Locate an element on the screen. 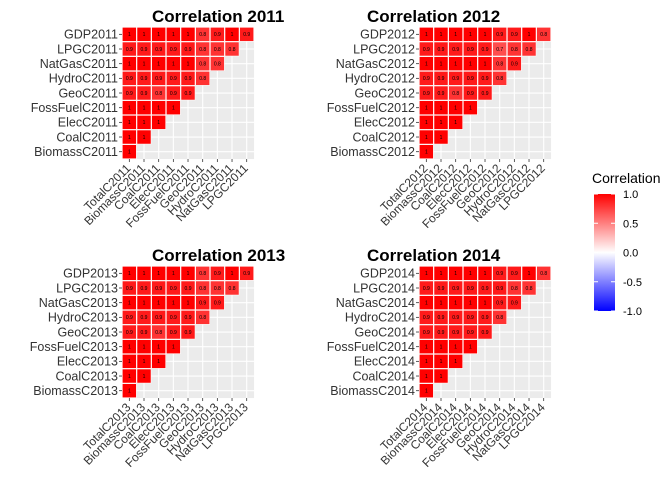 The height and width of the screenshot is (480, 672). tile-value-label: 0.7 is located at coordinates (499, 50).